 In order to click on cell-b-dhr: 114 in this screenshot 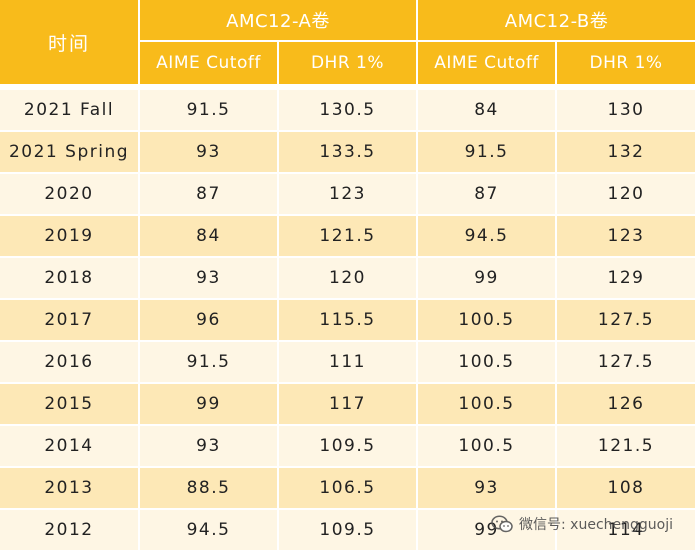, I will do `click(626, 531)`.